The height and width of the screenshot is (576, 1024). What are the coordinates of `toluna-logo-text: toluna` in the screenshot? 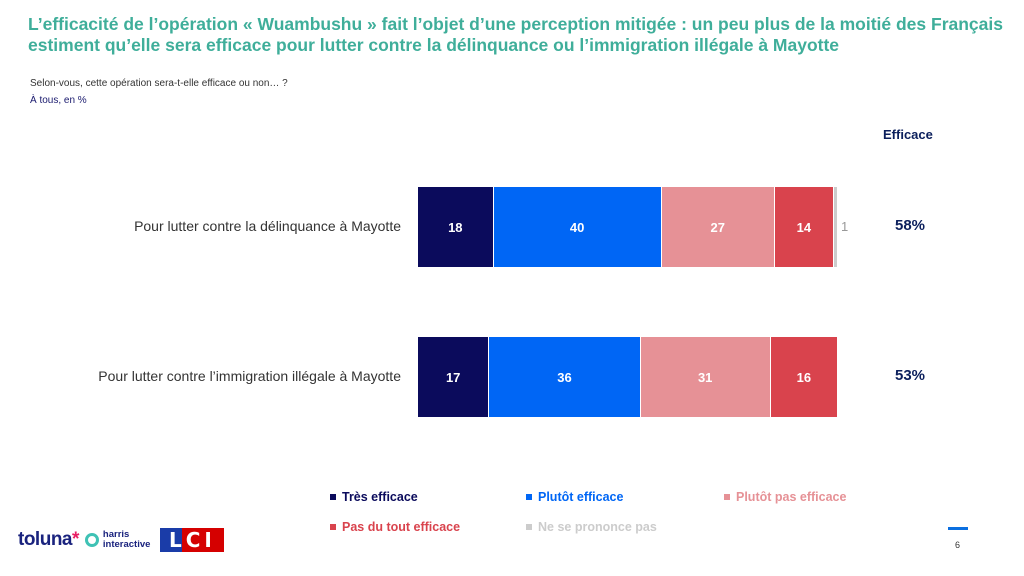 It's located at (45, 539).